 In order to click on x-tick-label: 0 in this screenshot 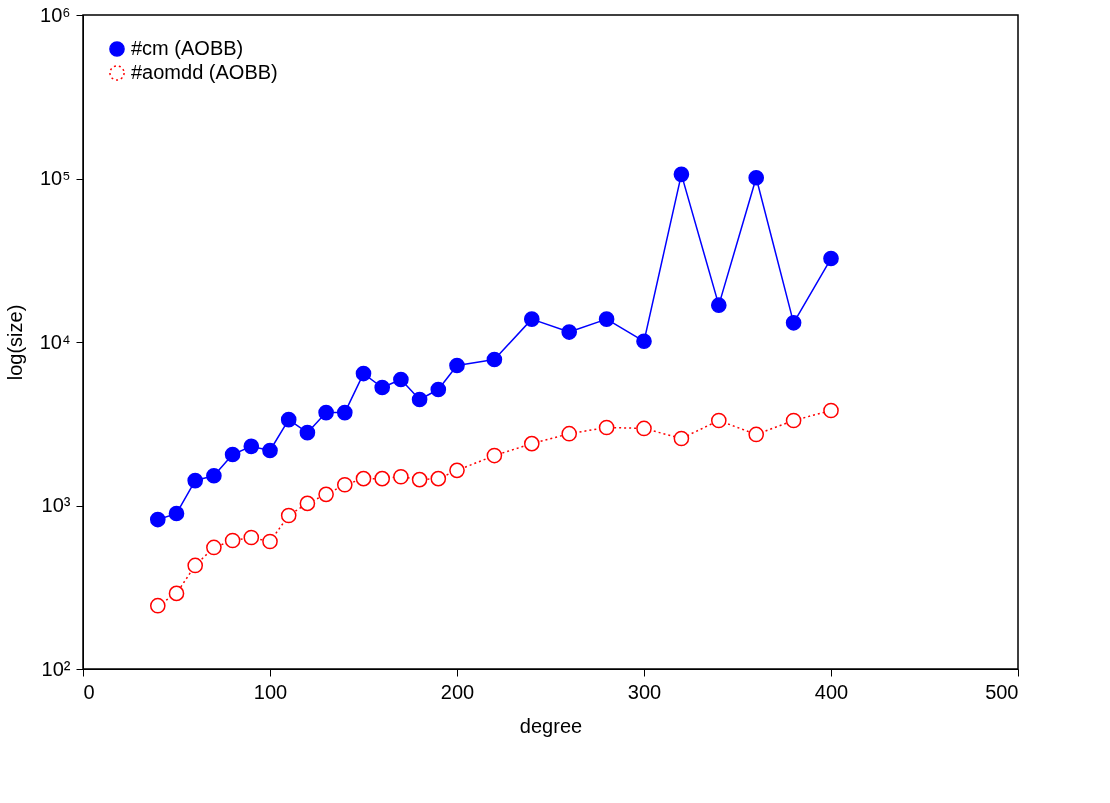, I will do `click(89, 691)`.